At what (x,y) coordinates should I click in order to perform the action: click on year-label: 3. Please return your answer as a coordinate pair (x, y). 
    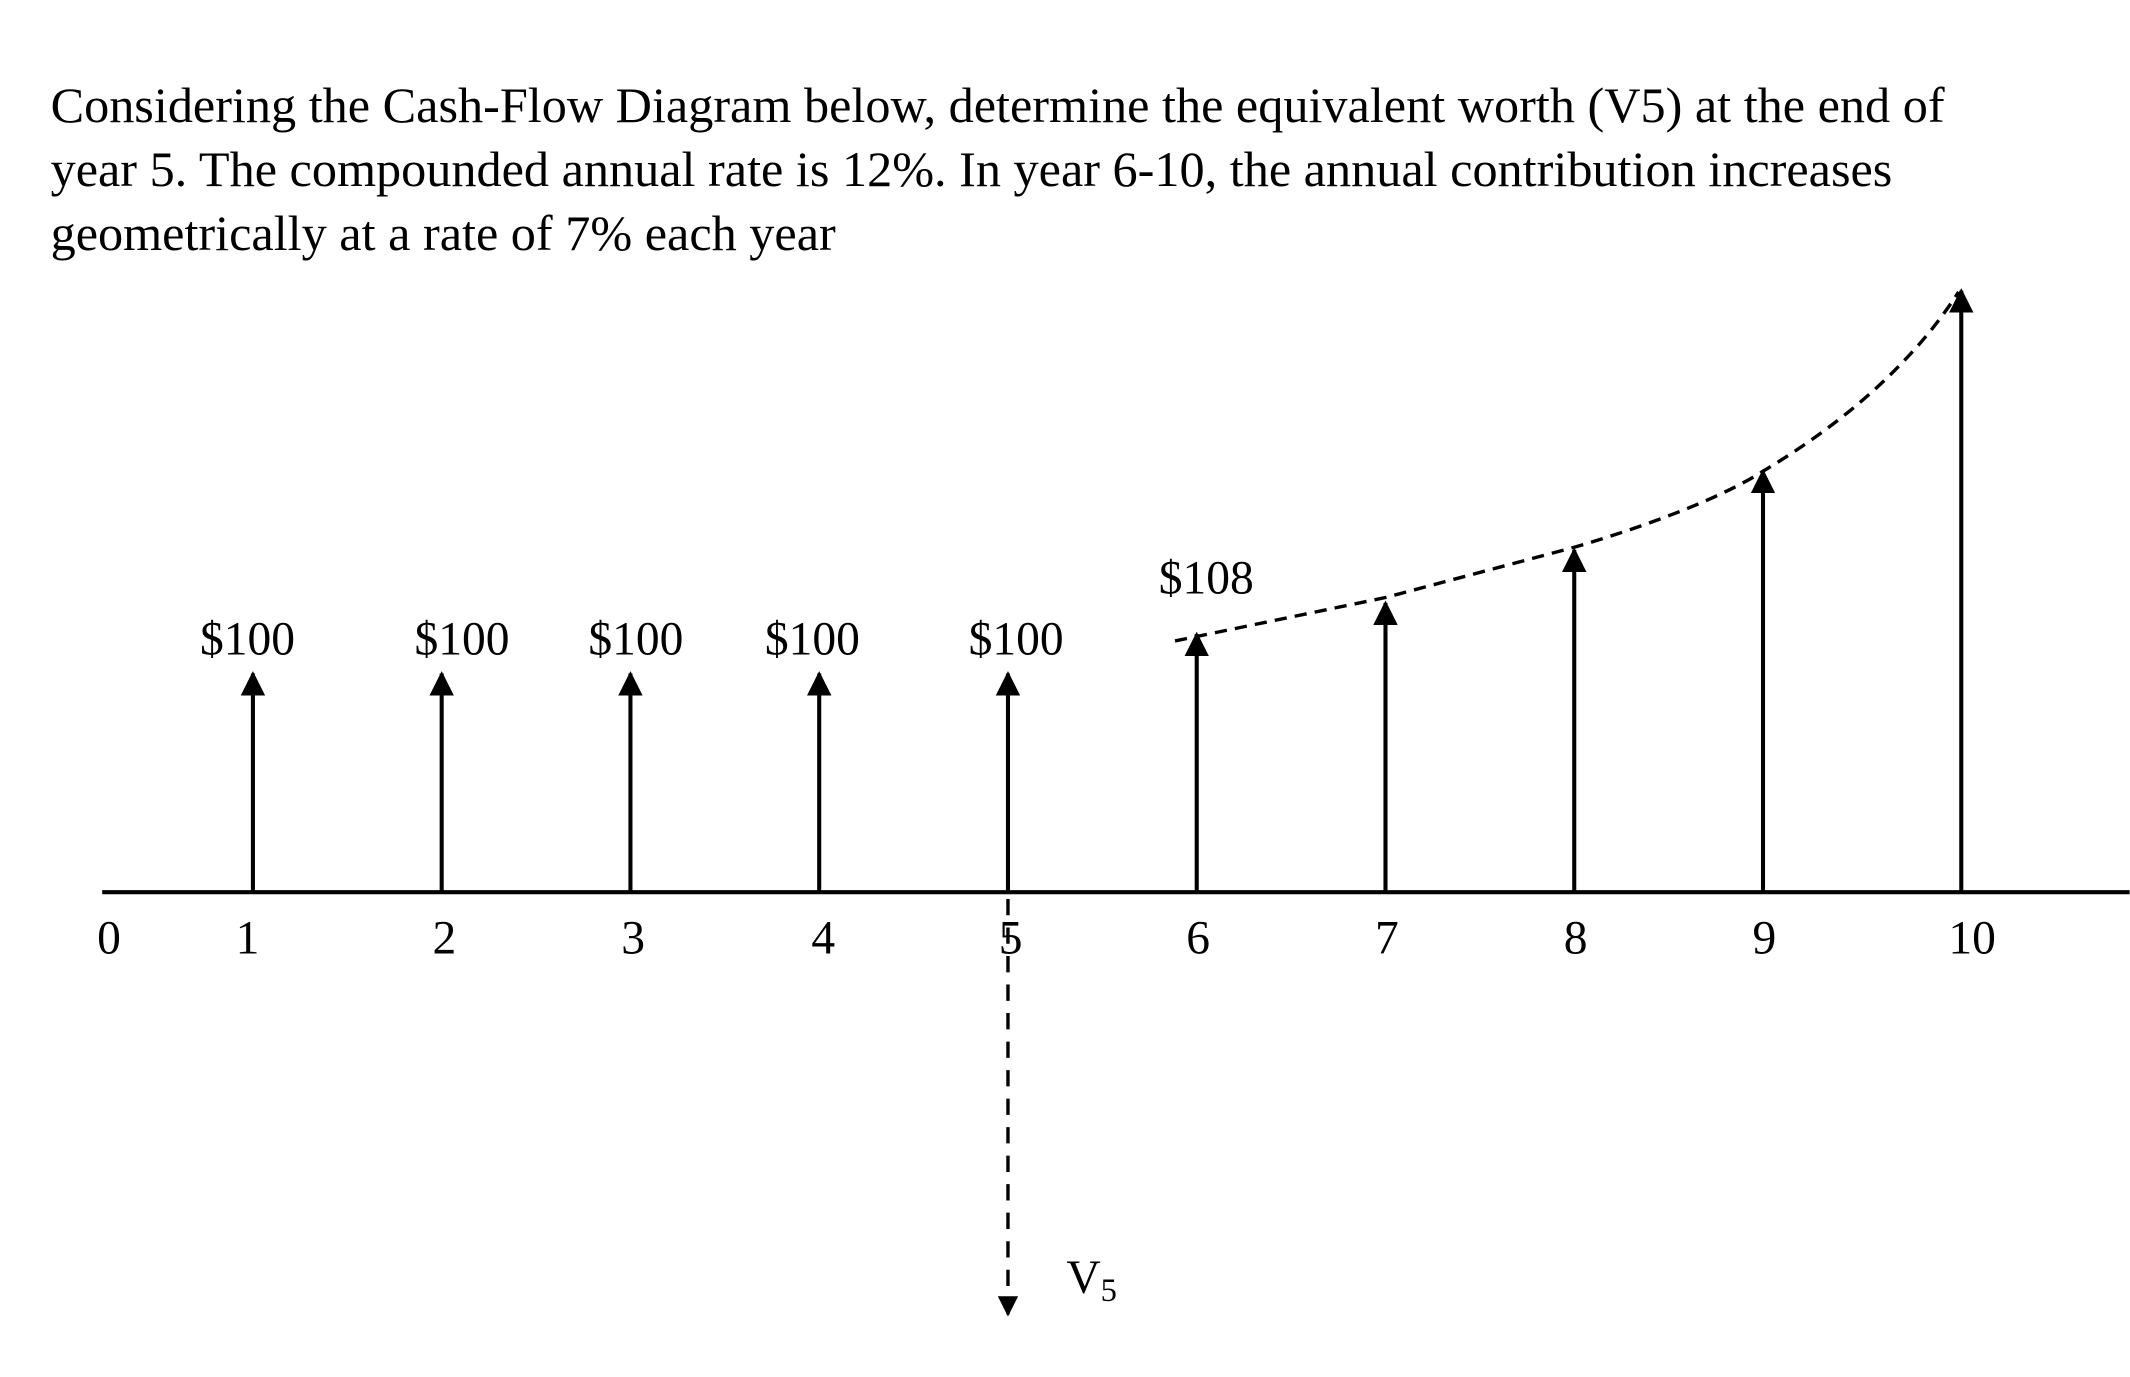
    Looking at the image, I should click on (633, 938).